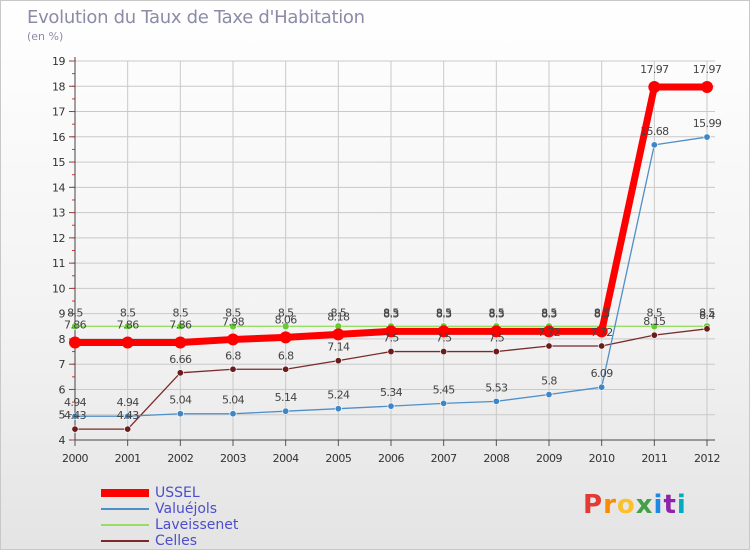 The width and height of the screenshot is (750, 550). I want to click on data-label-valujols: 5.45, so click(444, 389).